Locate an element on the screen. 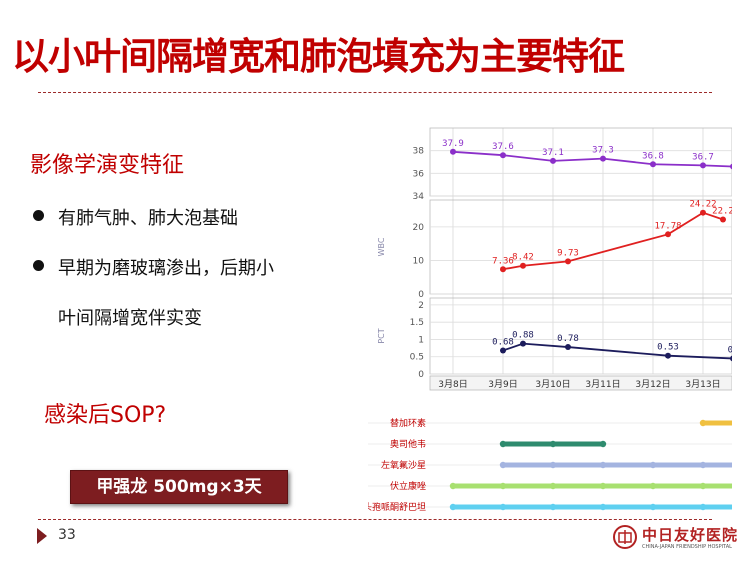 The width and height of the screenshot is (750, 563). wbc-tick-label: 10 is located at coordinates (419, 261).